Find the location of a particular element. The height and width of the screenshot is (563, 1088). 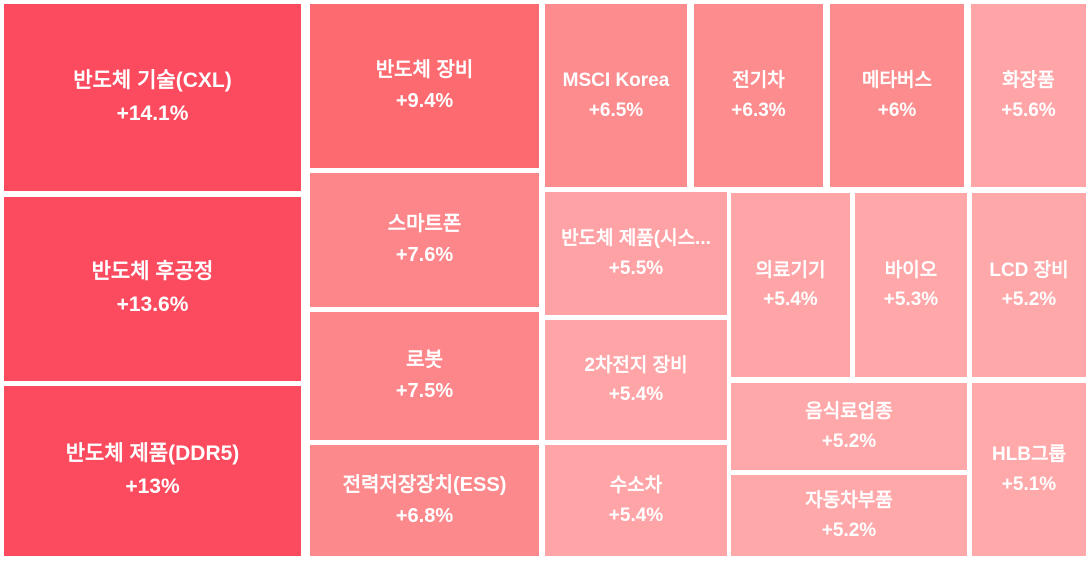

cell-hydrogen-car: 수소차 +5.4% is located at coordinates (636, 500).